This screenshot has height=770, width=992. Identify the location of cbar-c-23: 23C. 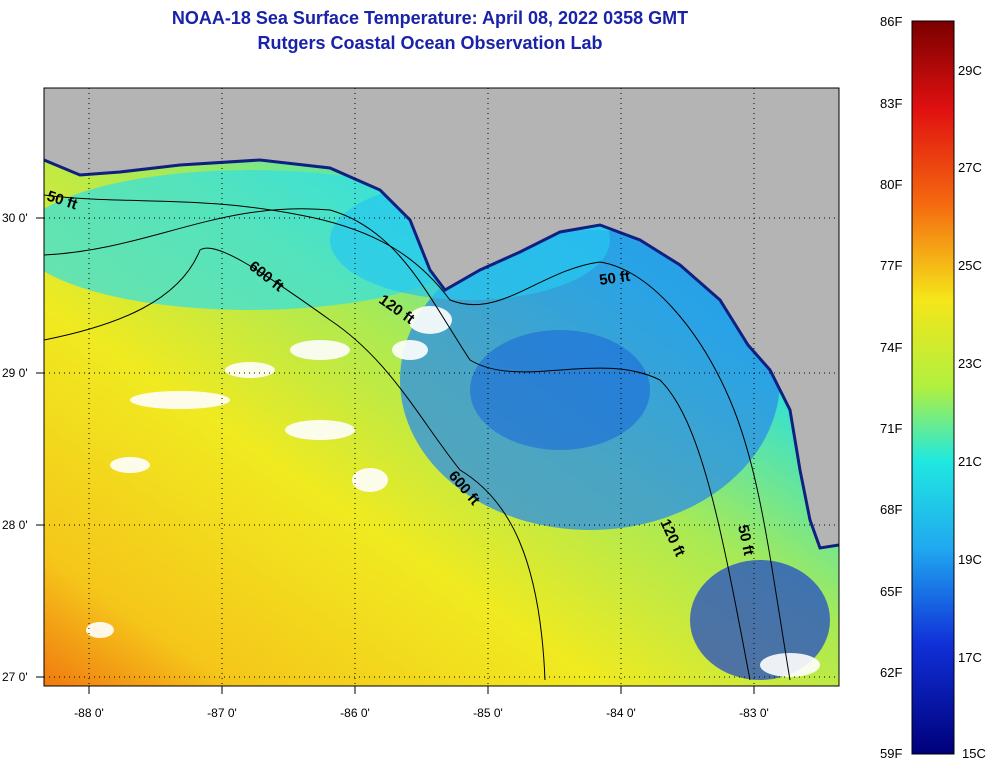
(970, 363).